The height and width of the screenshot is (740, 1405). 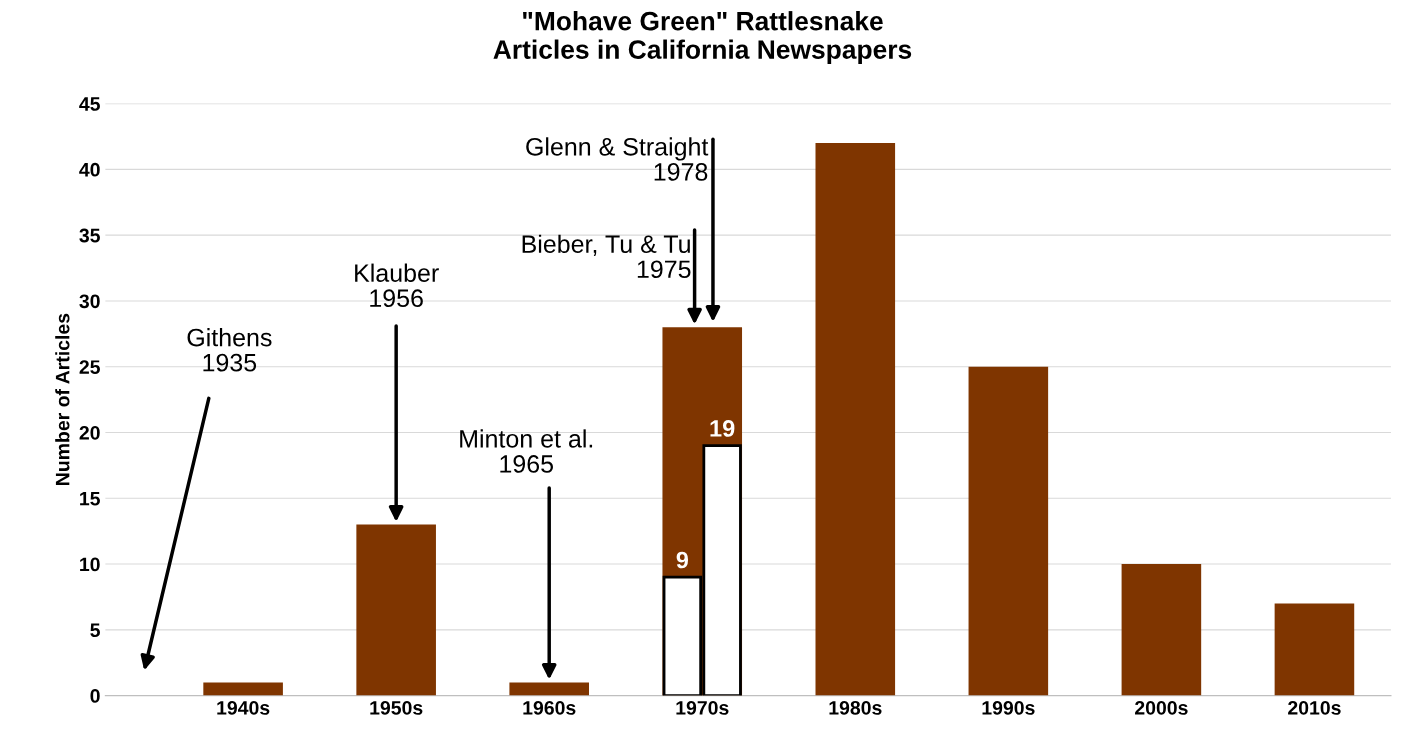 What do you see at coordinates (397, 285) in the screenshot?
I see `annotation: Klauber 1956` at bounding box center [397, 285].